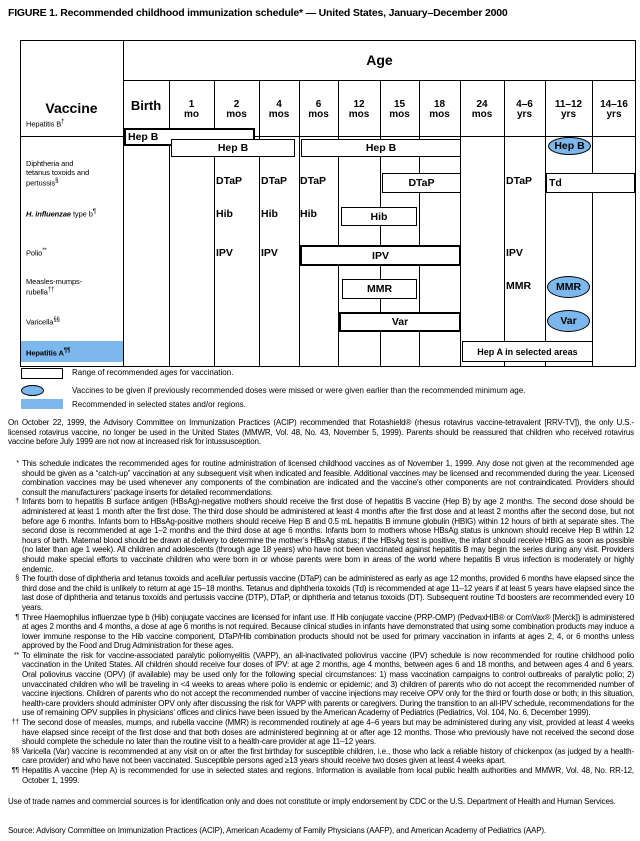 The image size is (640, 841). I want to click on td-range: Td, so click(590, 183).